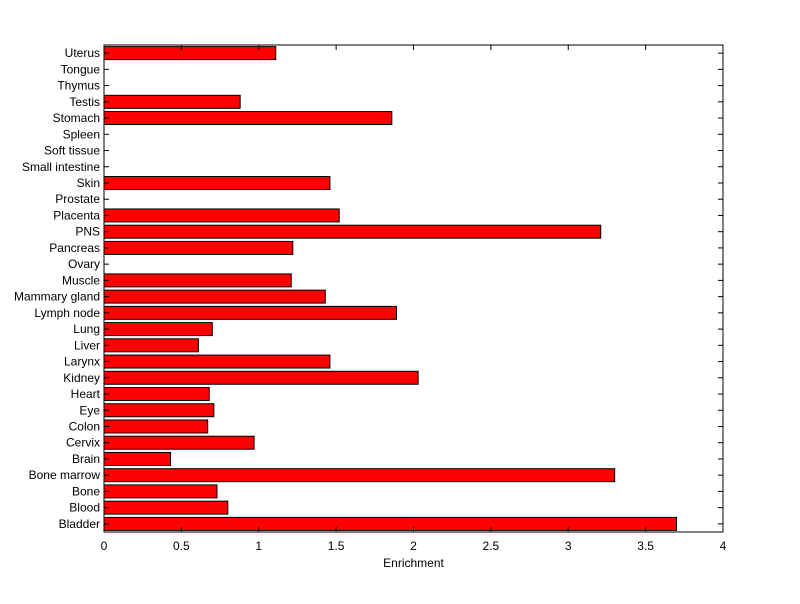 The image size is (800, 604). Describe the element at coordinates (568, 546) in the screenshot. I see `x-tick-label: 3` at that location.